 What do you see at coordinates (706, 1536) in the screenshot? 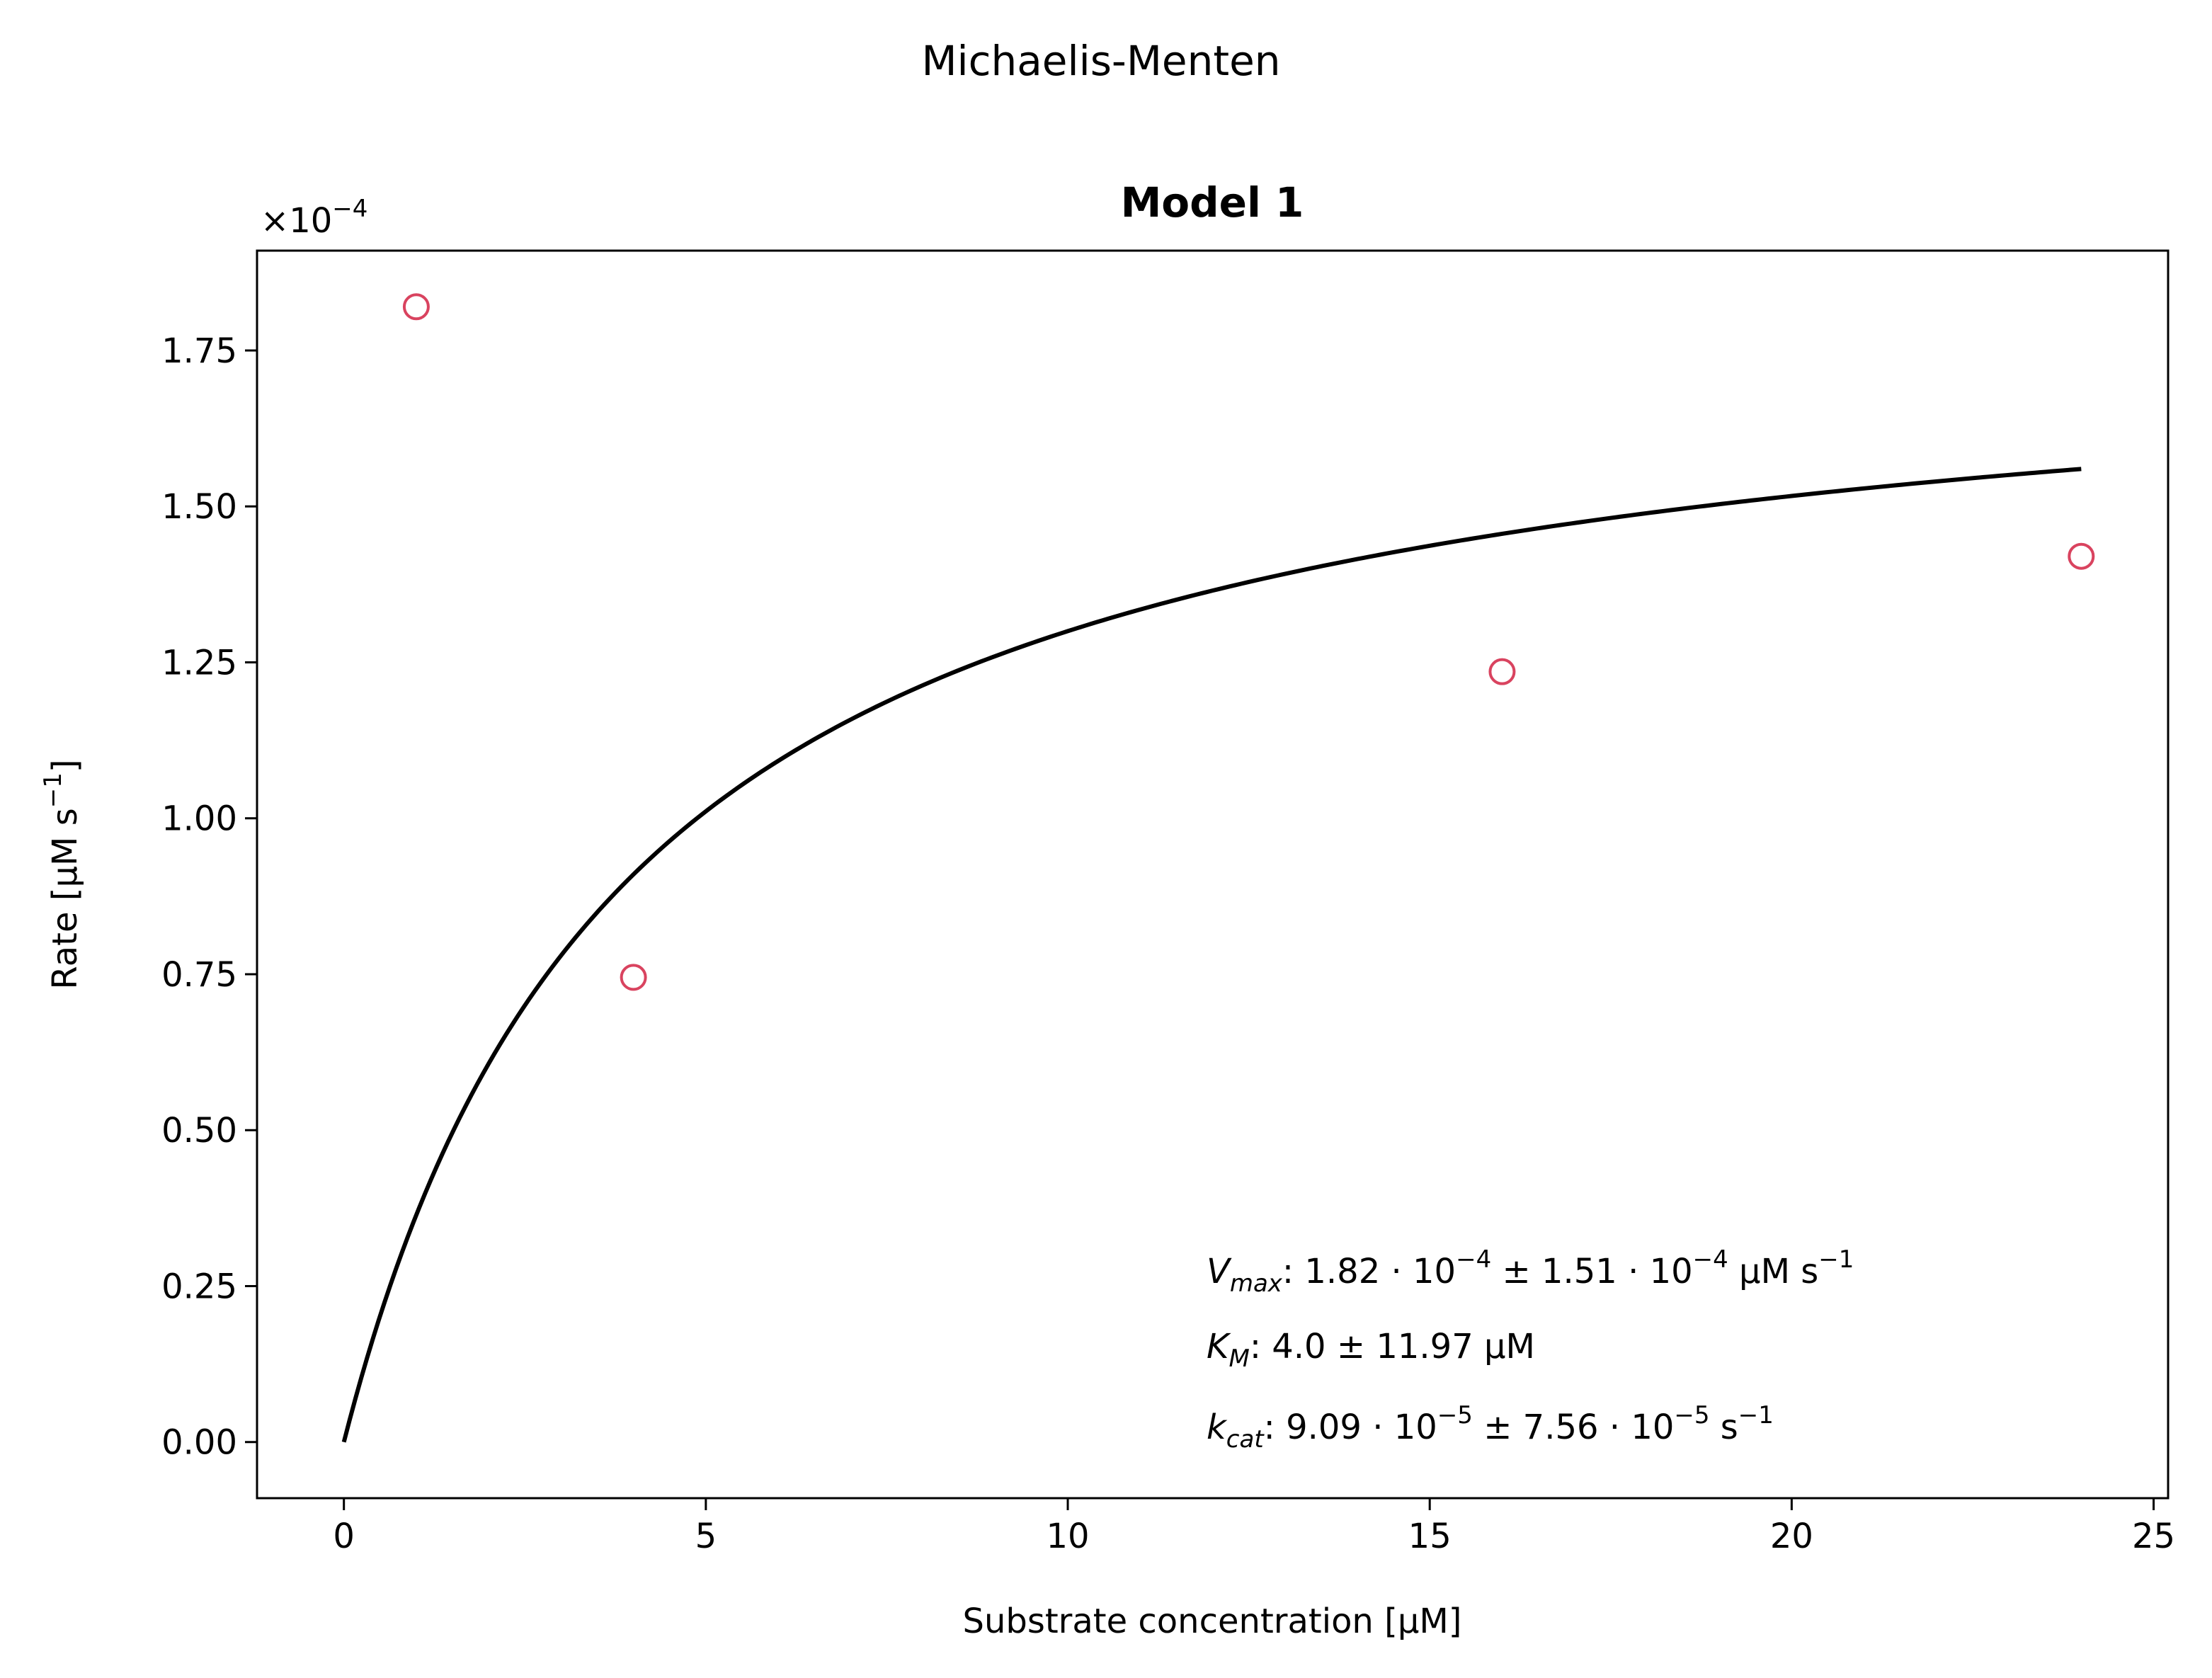
I see `x-tick-label: 5` at bounding box center [706, 1536].